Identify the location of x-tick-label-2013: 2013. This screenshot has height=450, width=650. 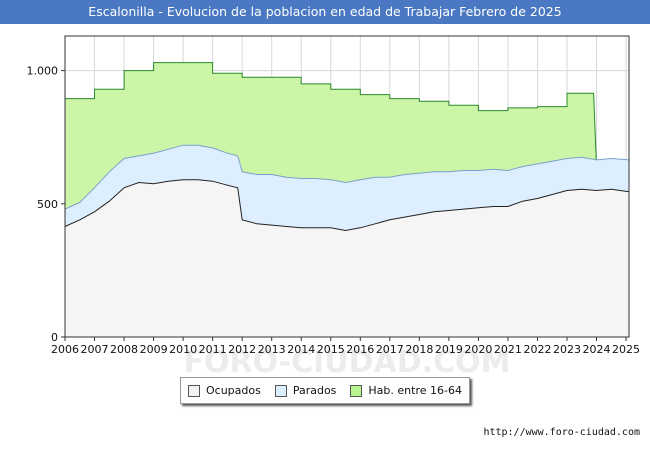
(272, 349).